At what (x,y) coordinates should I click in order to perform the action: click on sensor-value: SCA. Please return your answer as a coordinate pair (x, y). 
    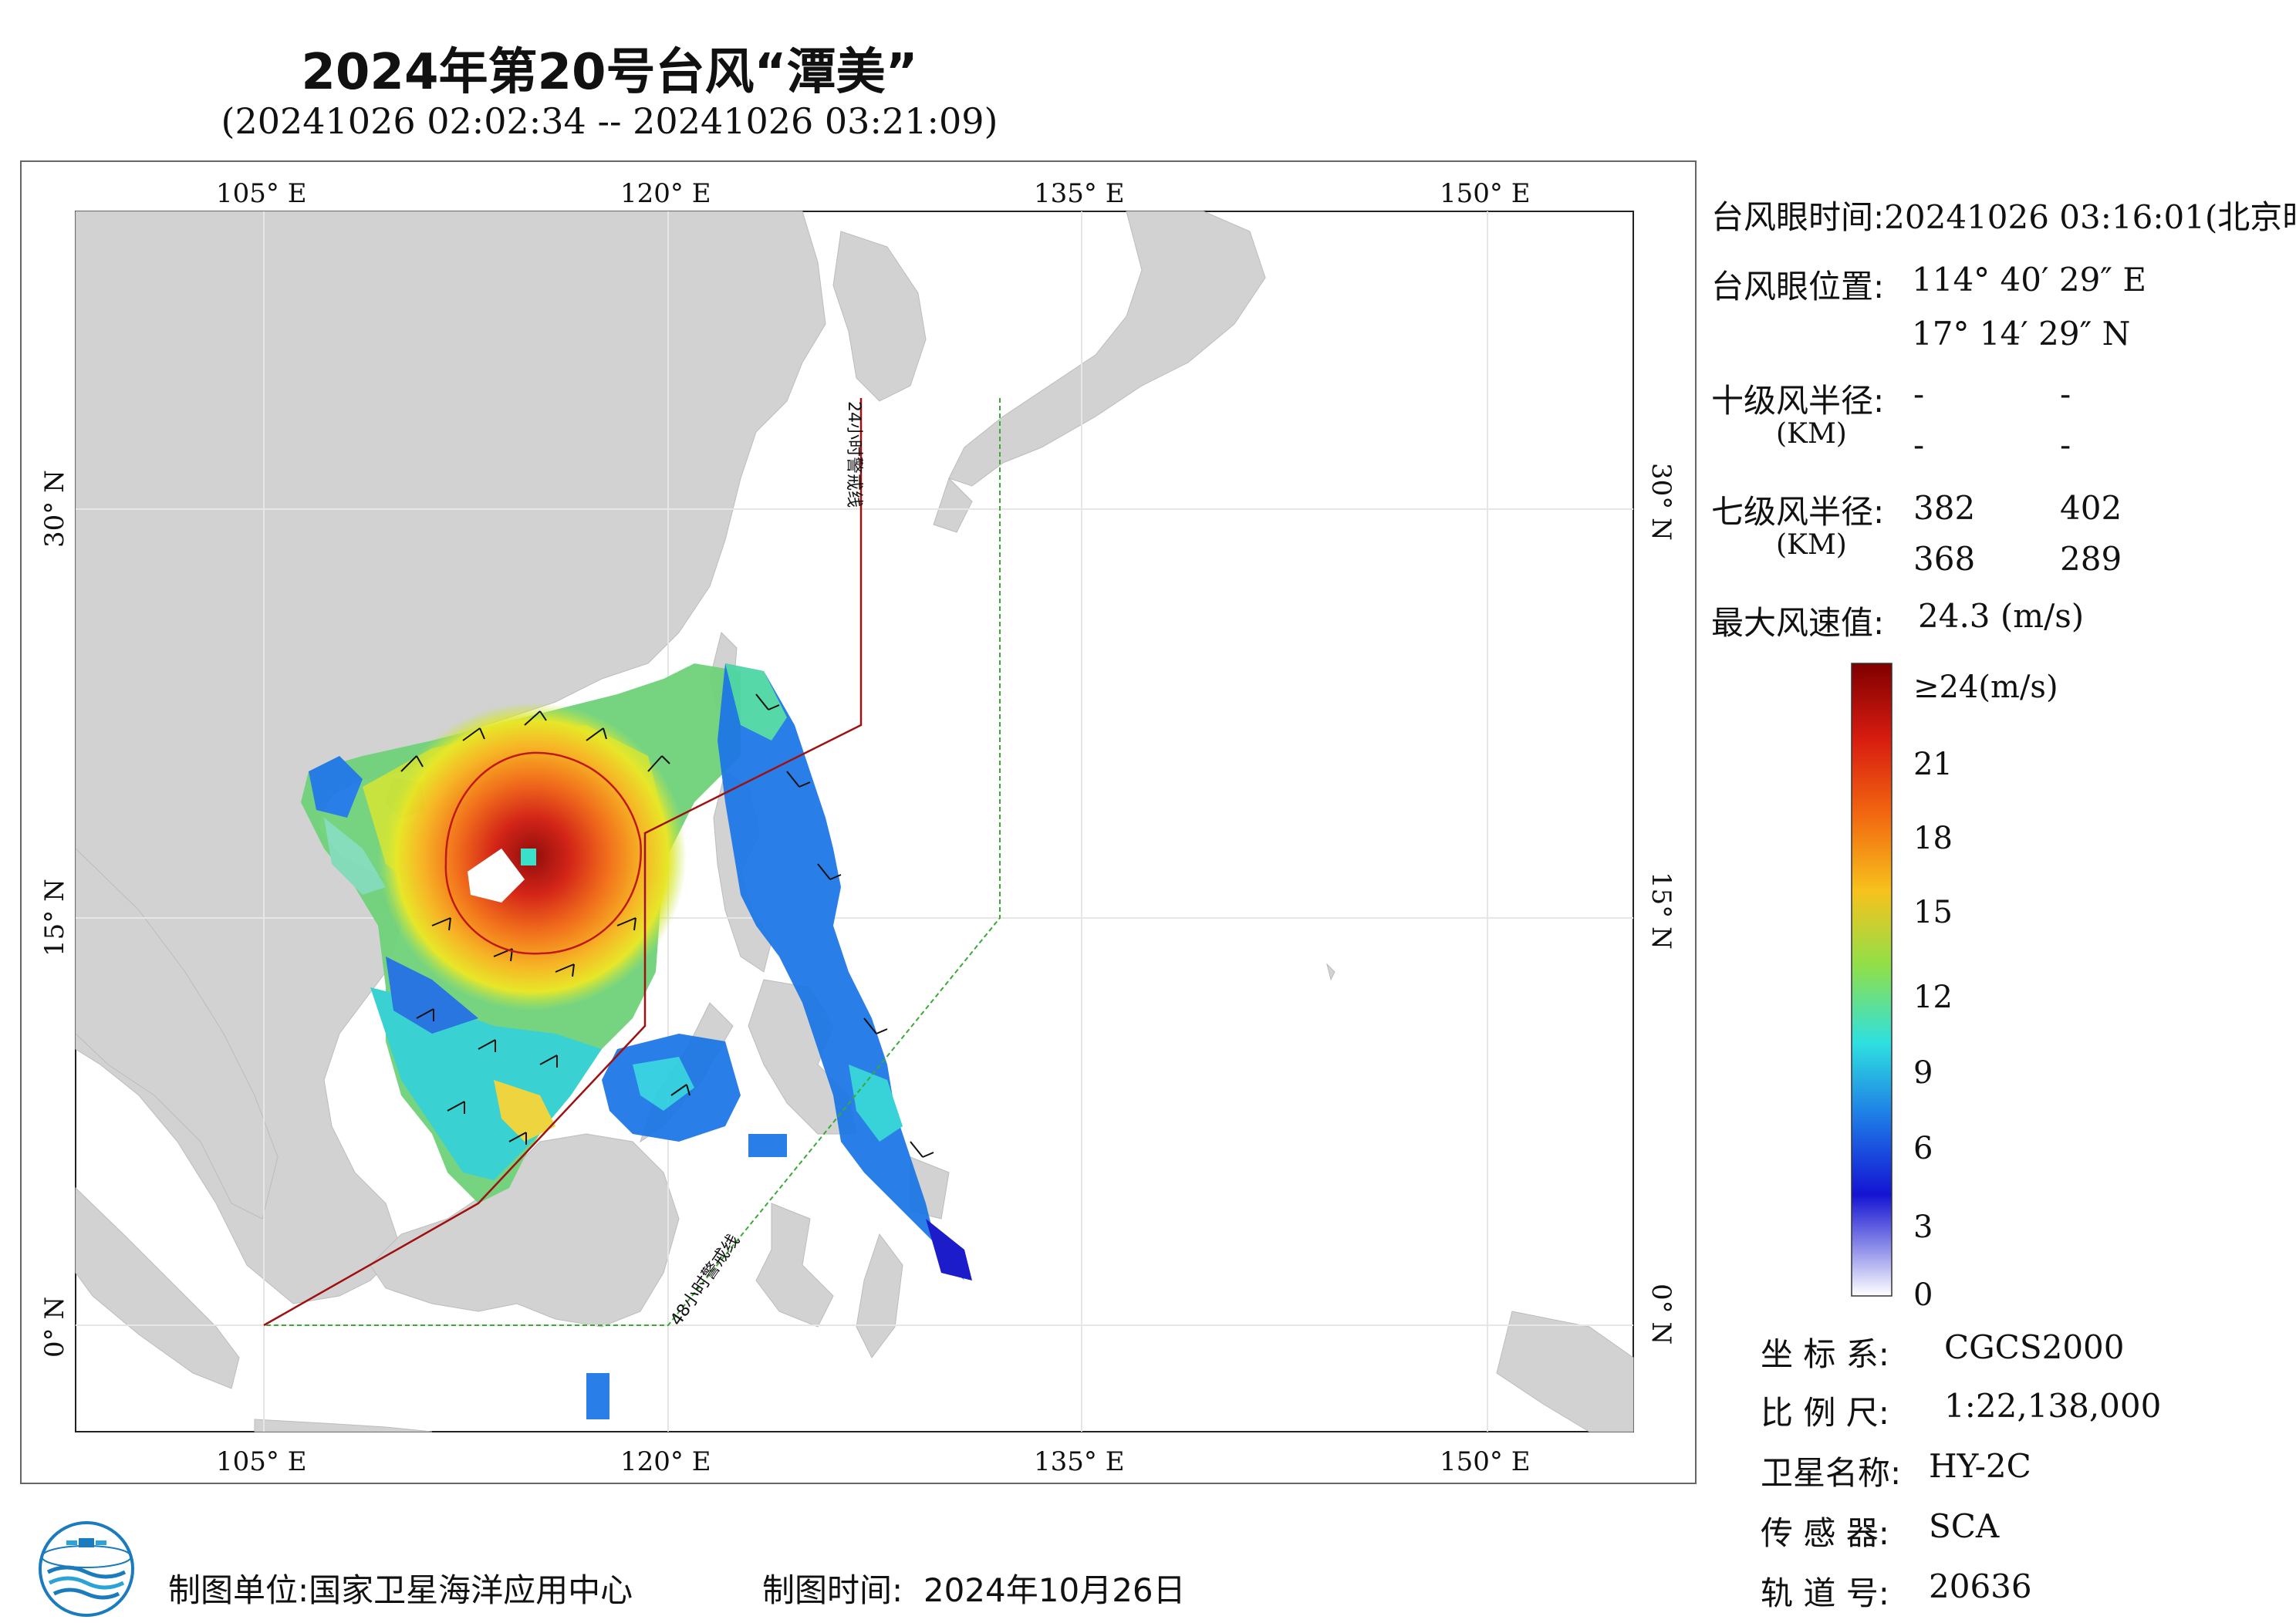
    Looking at the image, I should click on (1964, 1526).